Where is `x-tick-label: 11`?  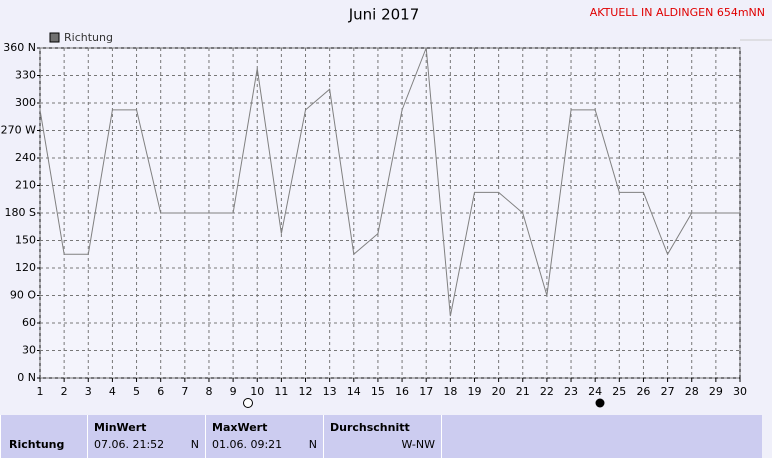 x-tick-label: 11 is located at coordinates (281, 391).